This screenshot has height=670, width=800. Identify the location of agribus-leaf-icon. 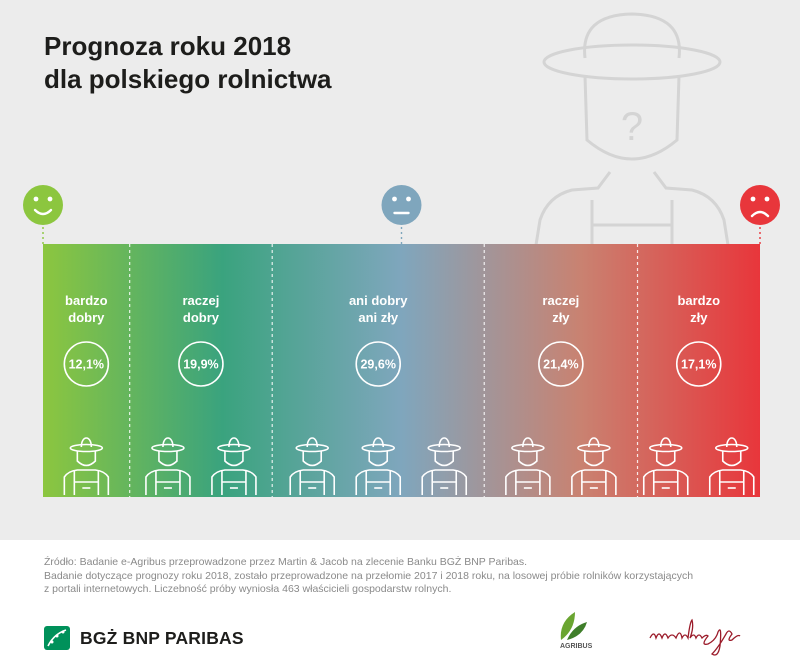
(573, 626).